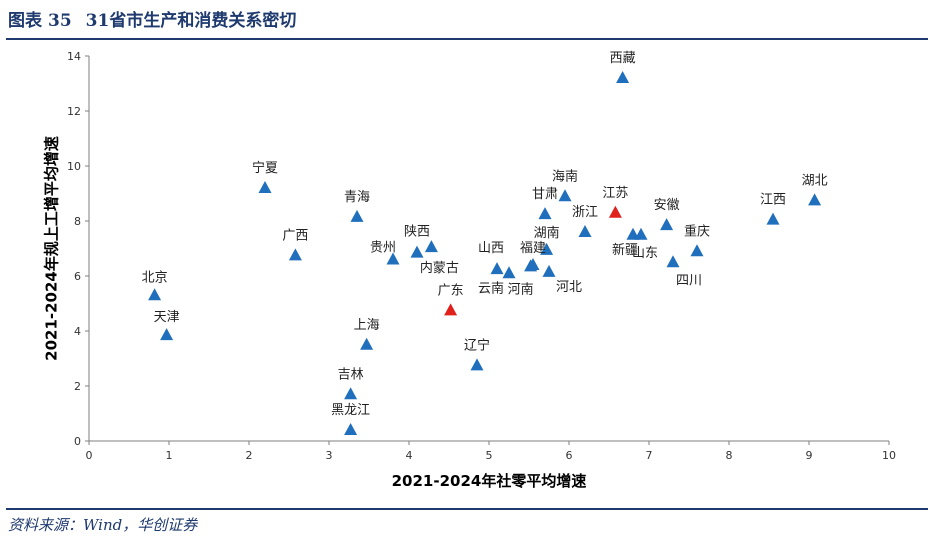  What do you see at coordinates (729, 455) in the screenshot?
I see `x-tick-label: 8` at bounding box center [729, 455].